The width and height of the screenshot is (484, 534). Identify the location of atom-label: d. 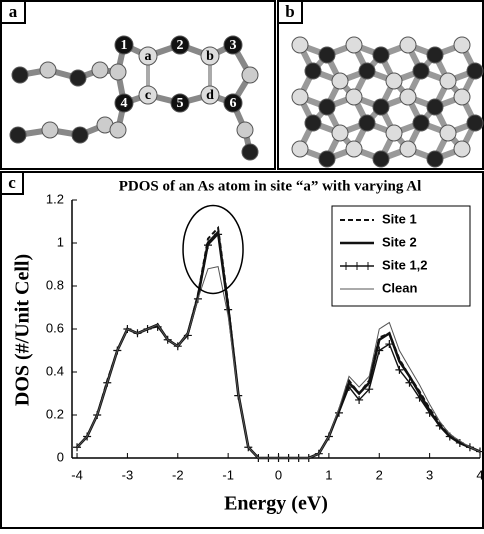
(210, 95).